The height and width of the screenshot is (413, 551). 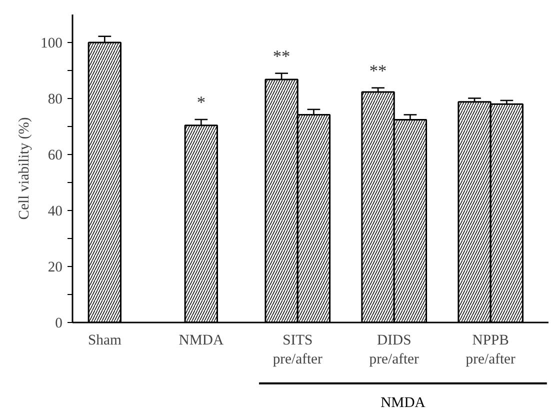 I want to click on x-tick-label: DIDS pre/after, so click(x=394, y=350).